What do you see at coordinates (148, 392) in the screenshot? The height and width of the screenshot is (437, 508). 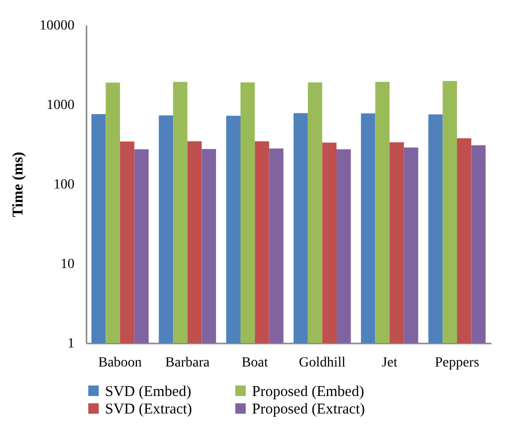 I see `legend-label: SVD (Embed)` at bounding box center [148, 392].